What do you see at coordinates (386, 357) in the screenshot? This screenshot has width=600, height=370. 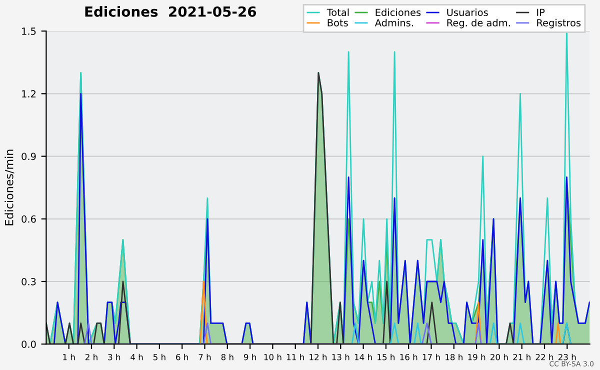 I see `x-tick-label: 15 h` at bounding box center [386, 357].